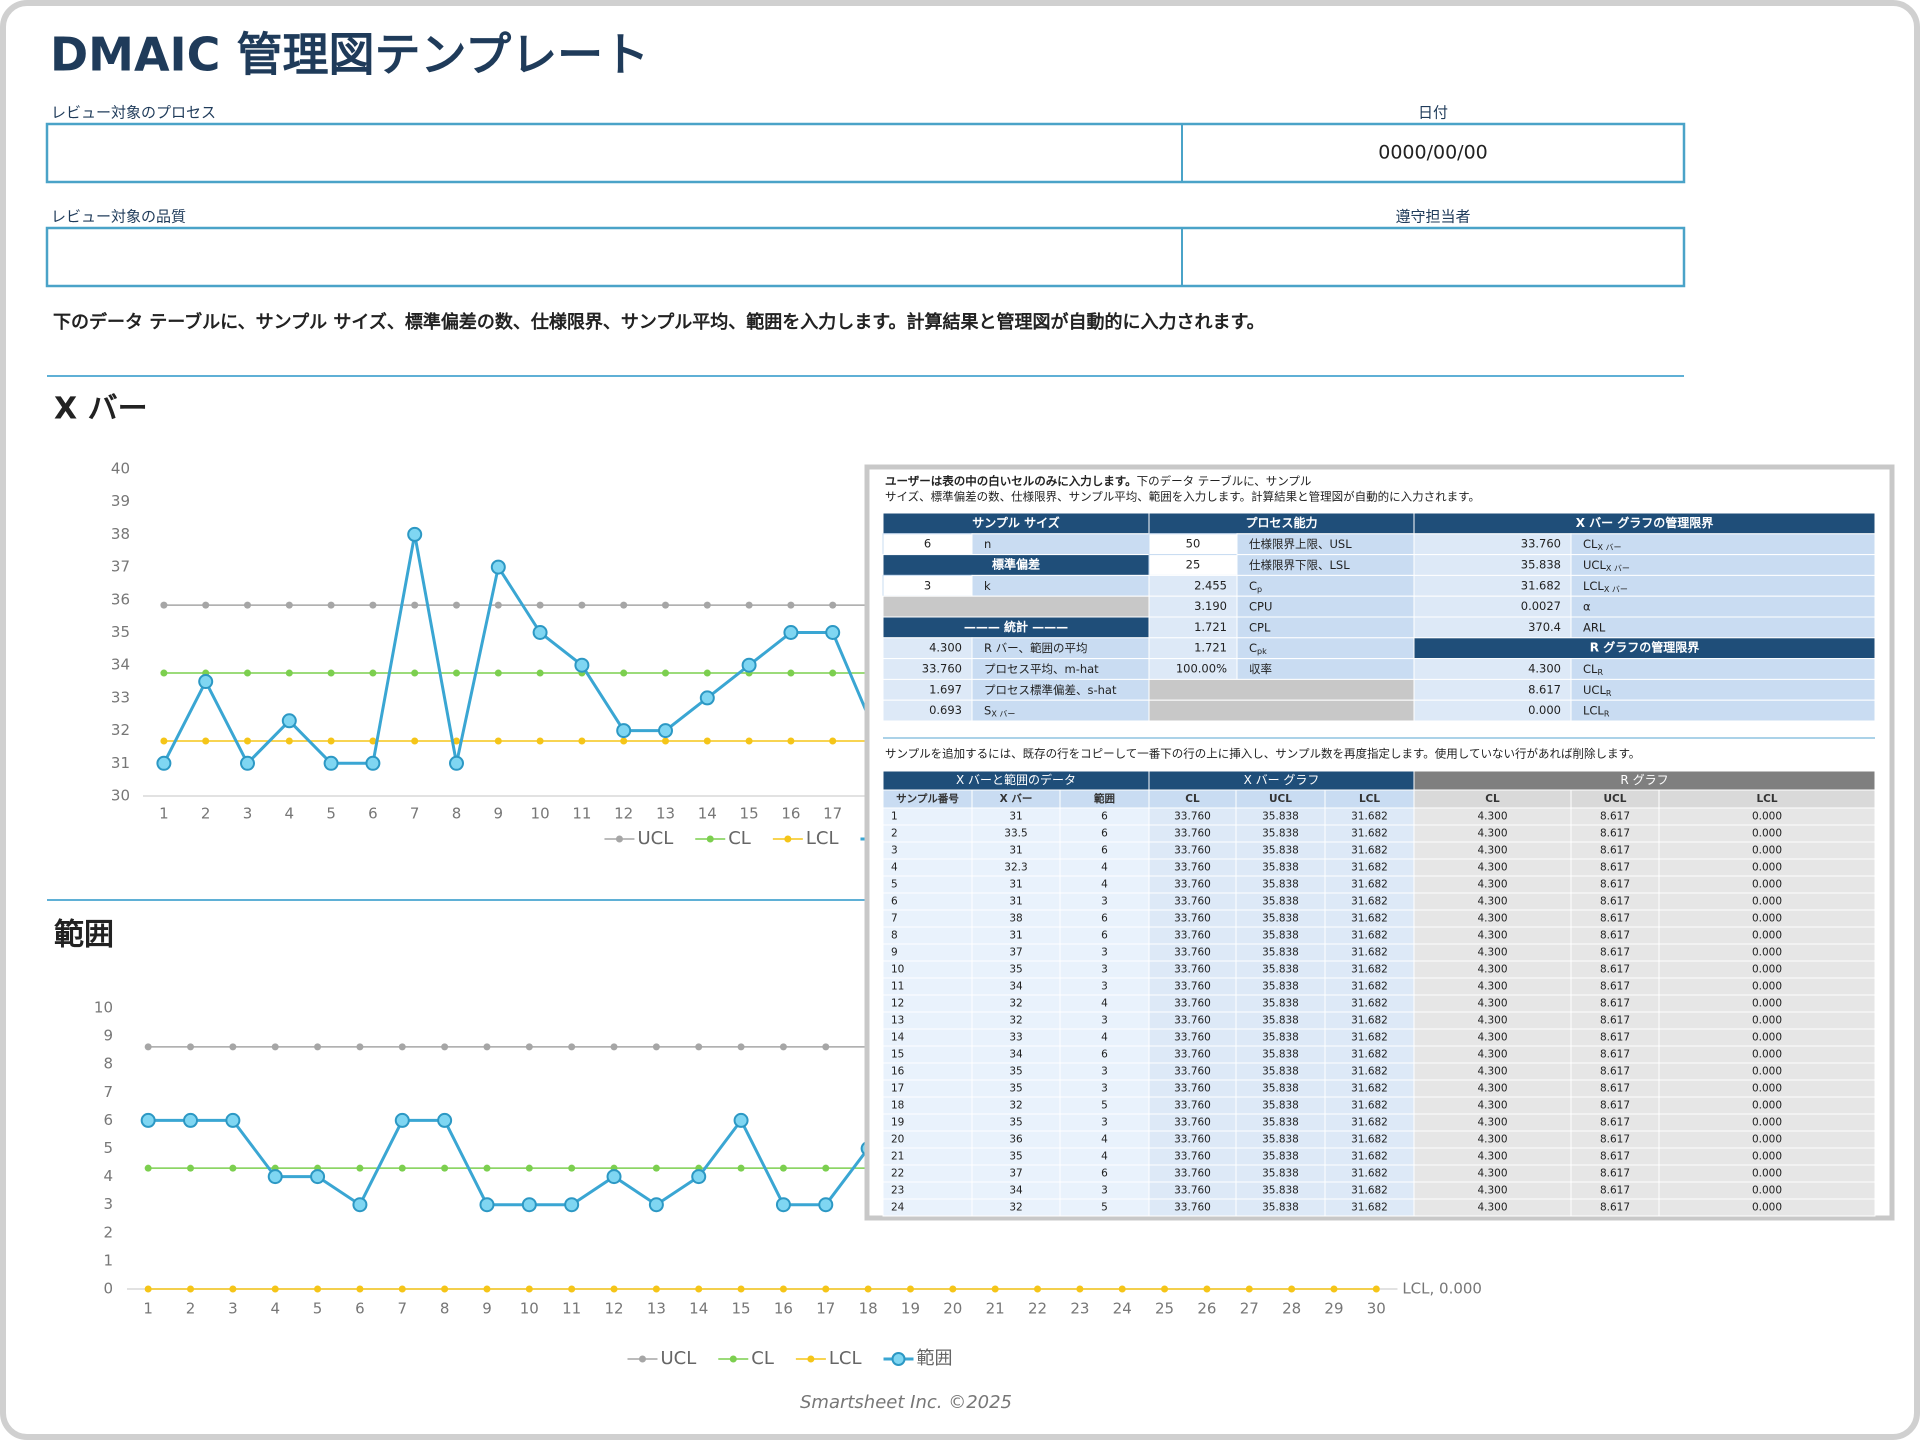 This screenshot has height=1440, width=1920. I want to click on y-tick-label: 0, so click(108, 1289).